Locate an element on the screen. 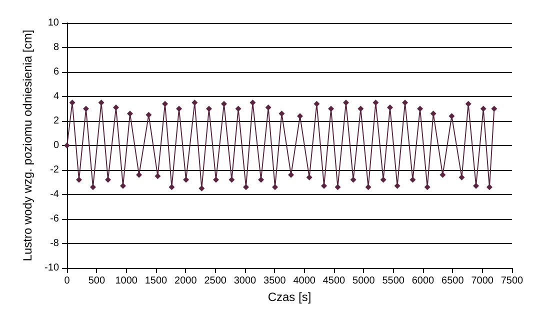  y-tick-label: -8 is located at coordinates (55, 243).